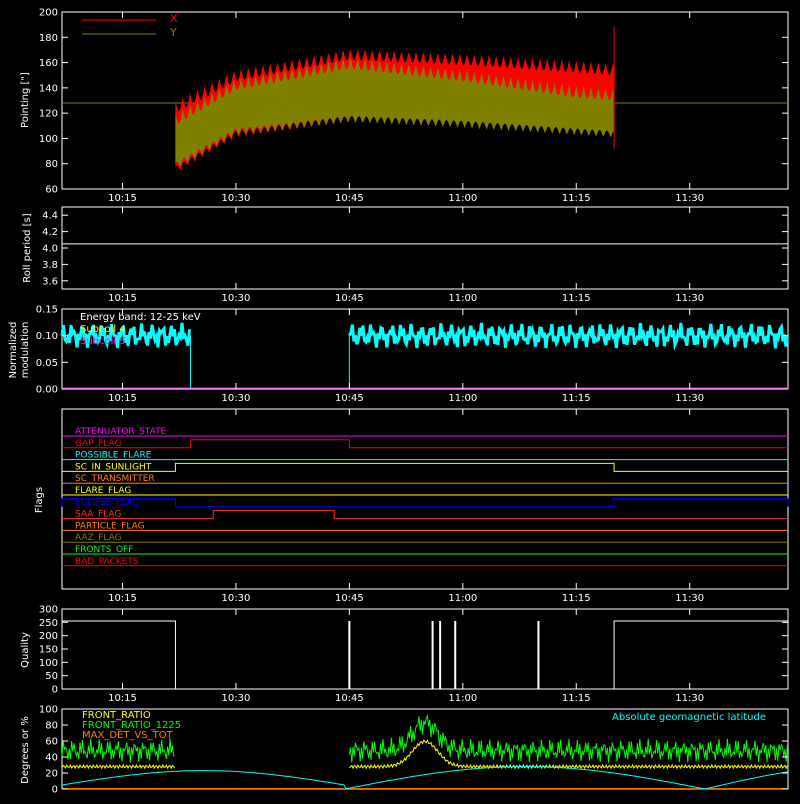 This screenshot has width=800, height=804. I want to click on ratios-data, so click(425, 752).